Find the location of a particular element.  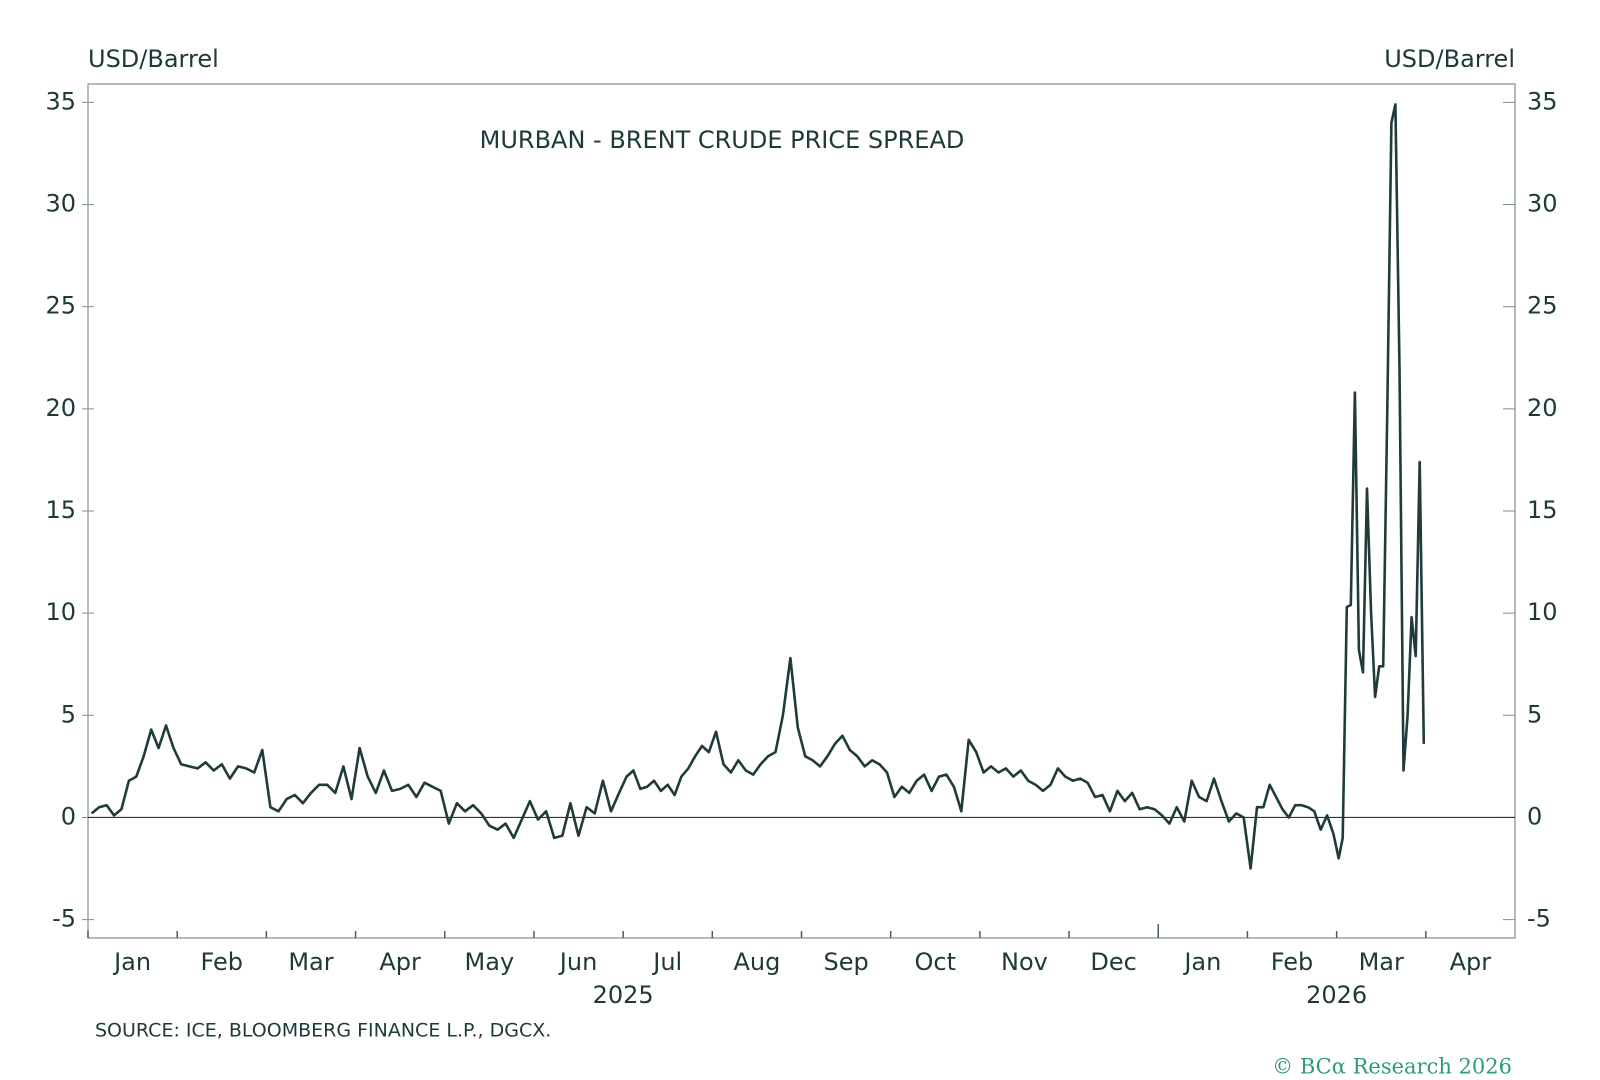

y2-tick-label: 5 is located at coordinates (1534, 714).